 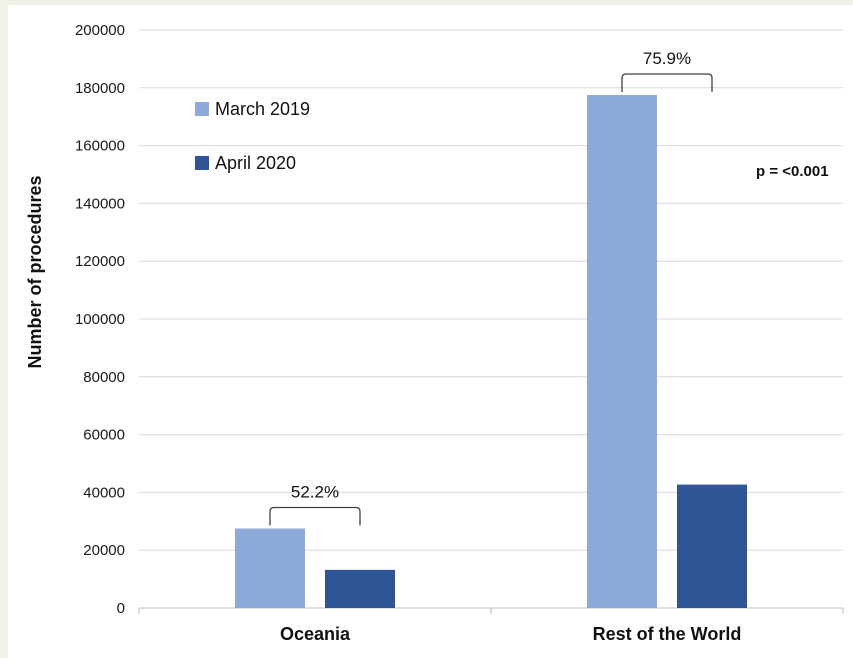 I want to click on y-tick-label: 60000, so click(x=104, y=435).